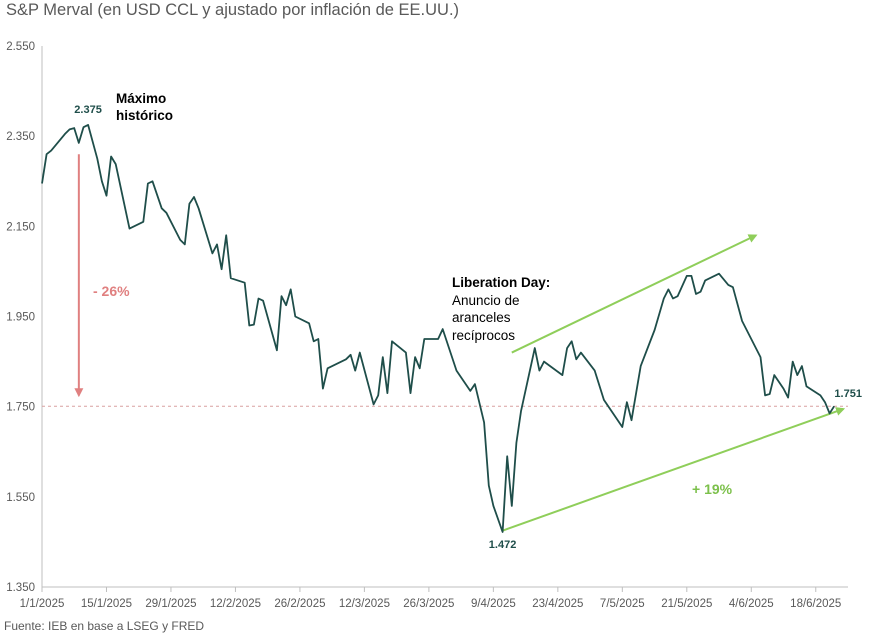  I want to click on x-tick-label: 29/1/2025, so click(170, 604).